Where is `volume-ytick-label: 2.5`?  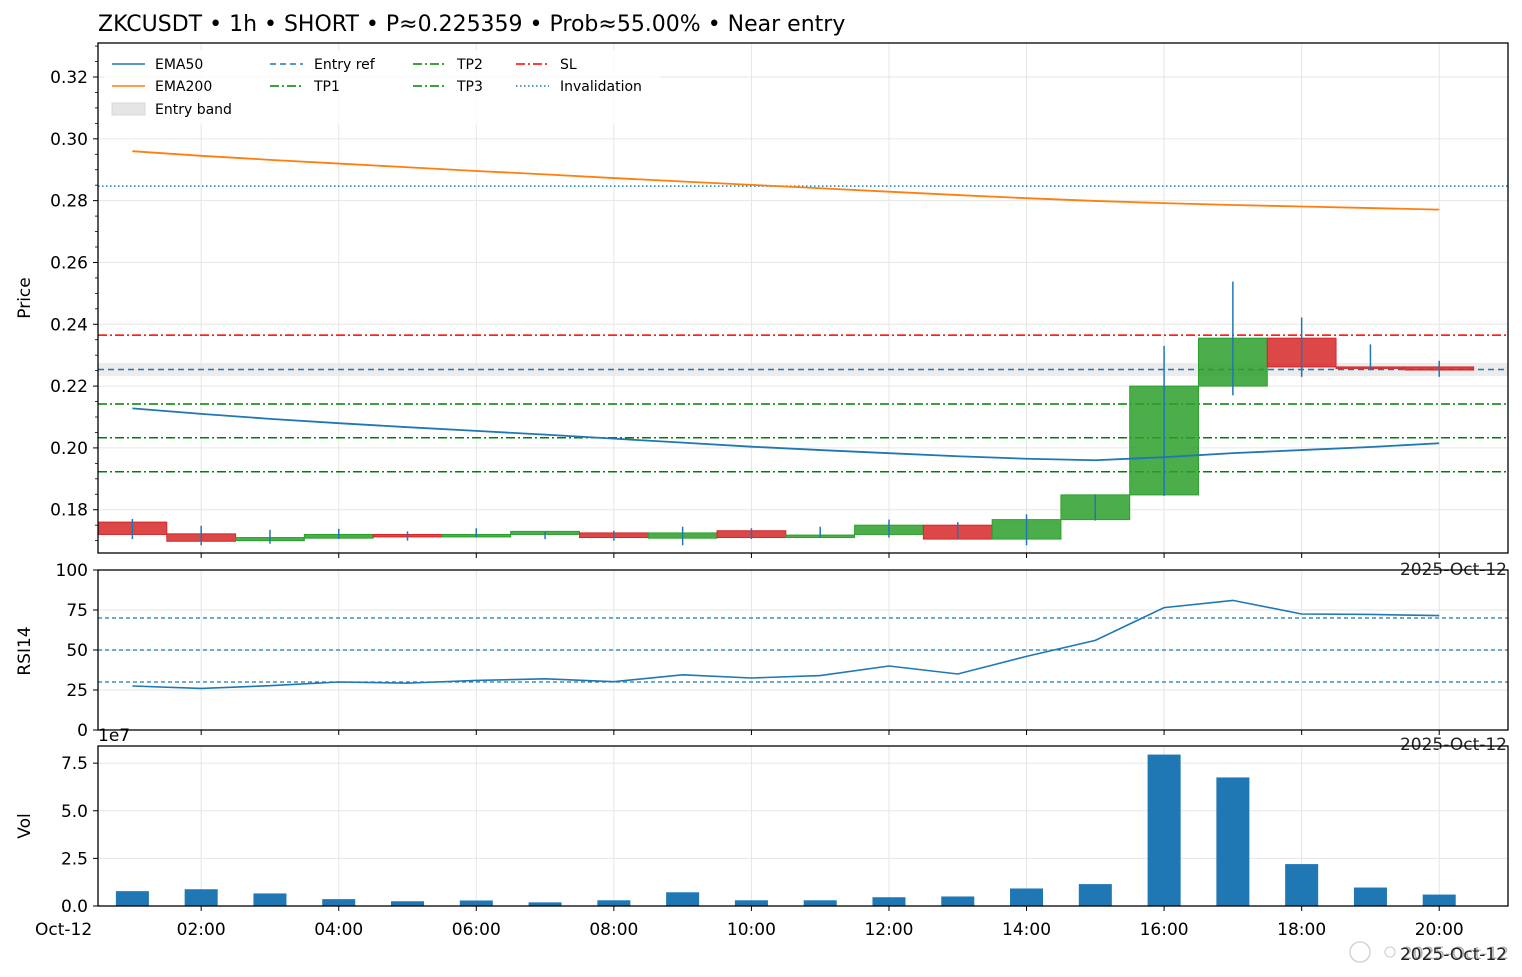
volume-ytick-label: 2.5 is located at coordinates (74, 859).